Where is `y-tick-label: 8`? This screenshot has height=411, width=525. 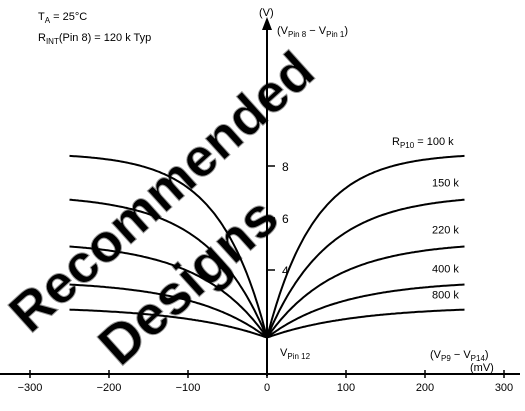
y-tick-label: 8 is located at coordinates (285, 167).